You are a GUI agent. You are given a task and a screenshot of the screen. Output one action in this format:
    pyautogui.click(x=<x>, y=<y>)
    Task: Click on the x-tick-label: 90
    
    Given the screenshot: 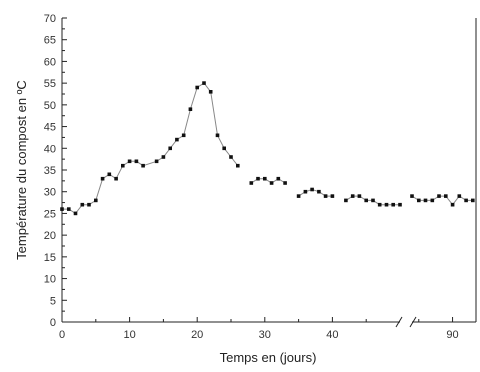 What is the action you would take?
    pyautogui.click(x=452, y=335)
    